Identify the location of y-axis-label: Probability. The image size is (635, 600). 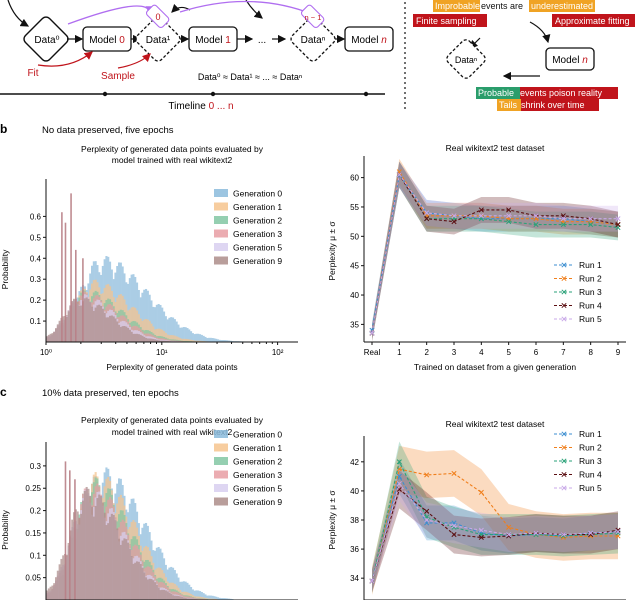
(5, 269).